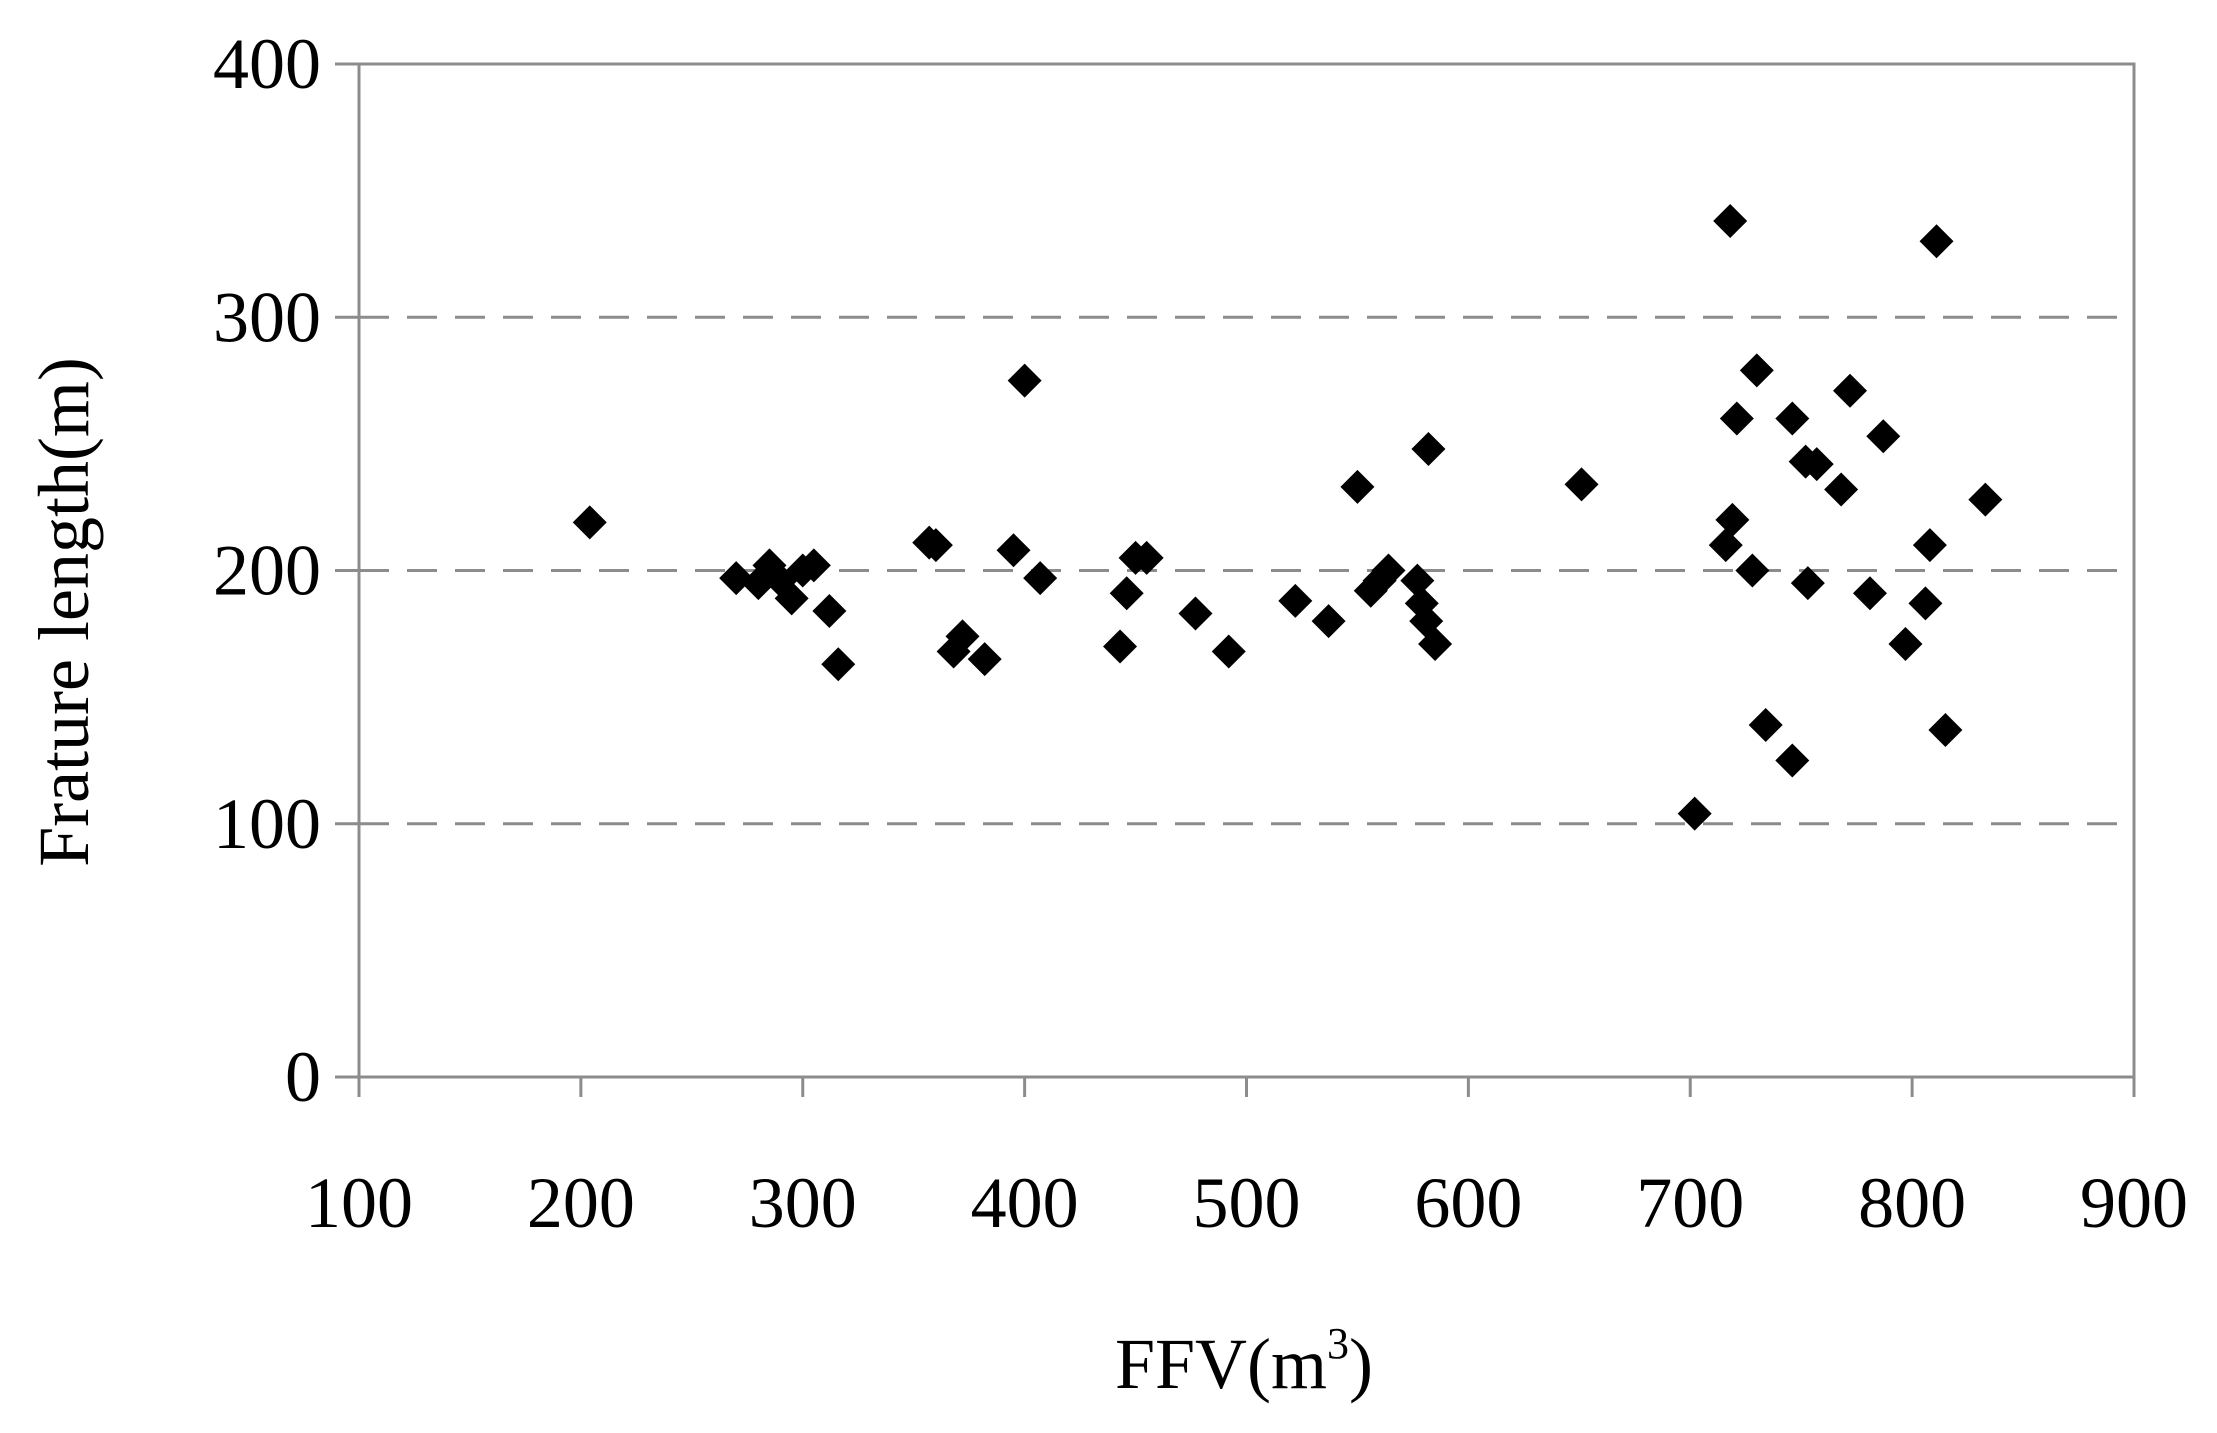  Describe the element at coordinates (2134, 1203) in the screenshot. I see `x-tick-label-900: 900` at that location.